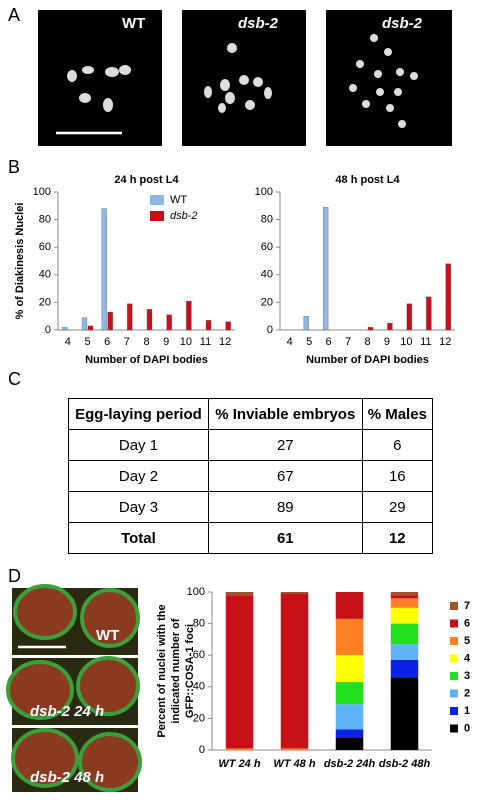  Describe the element at coordinates (138, 414) in the screenshot. I see `header-cell: Egg-laying period` at that location.